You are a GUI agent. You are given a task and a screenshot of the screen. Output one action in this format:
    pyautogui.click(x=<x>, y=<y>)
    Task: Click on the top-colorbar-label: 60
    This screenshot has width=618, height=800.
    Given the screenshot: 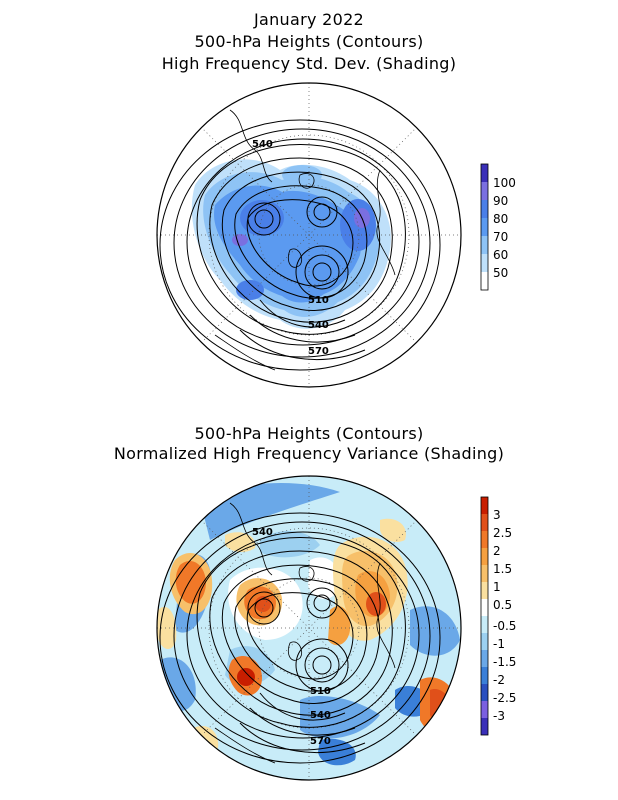 What is the action you would take?
    pyautogui.click(x=500, y=255)
    